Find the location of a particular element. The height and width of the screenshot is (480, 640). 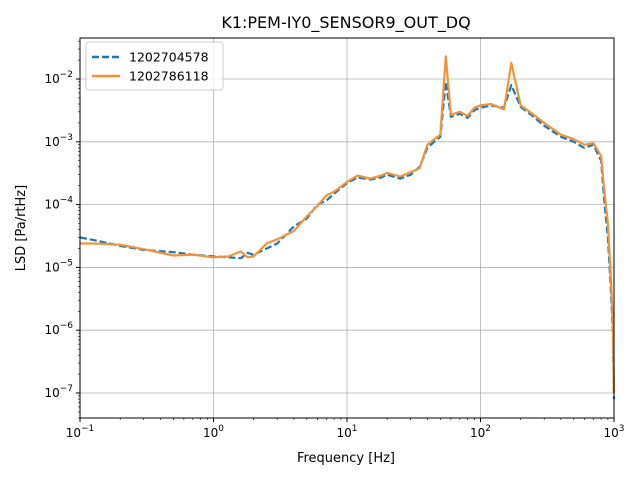

legend: 1202704578 1202786118 is located at coordinates (154, 66).